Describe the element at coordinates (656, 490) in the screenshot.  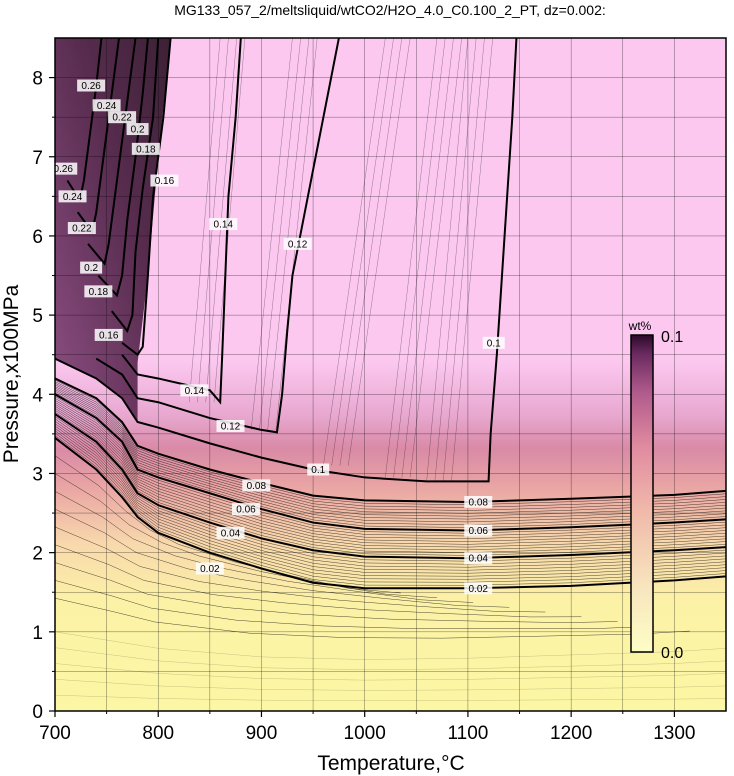
I see `colorbar: wt% 0.1 0.0` at that location.